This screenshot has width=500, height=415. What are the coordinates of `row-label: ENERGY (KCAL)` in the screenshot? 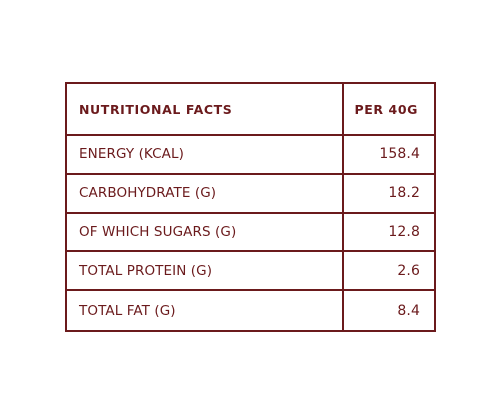 It's located at (205, 155).